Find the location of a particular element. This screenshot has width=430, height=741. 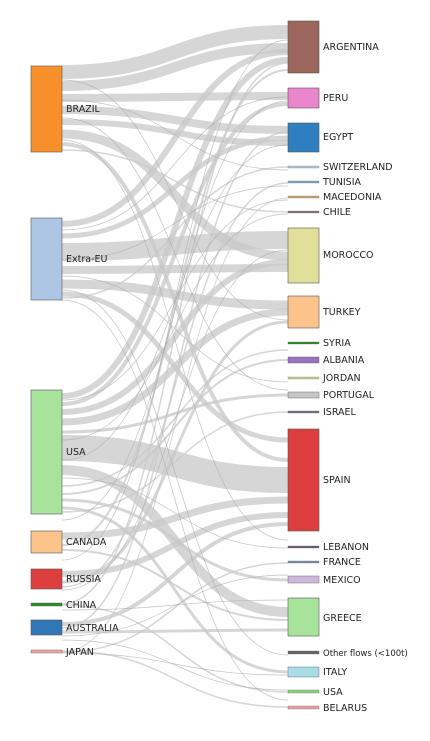

node-usa: USA is located at coordinates (58, 452).